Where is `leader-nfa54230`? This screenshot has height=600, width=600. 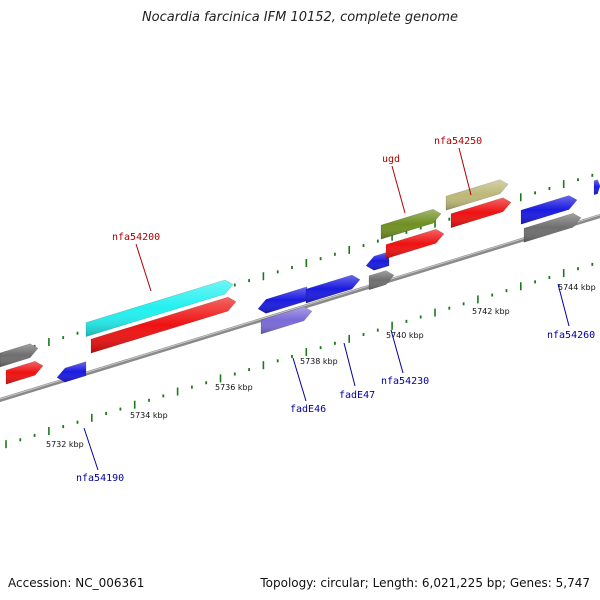
leader-nfa54230 is located at coordinates (397, 351).